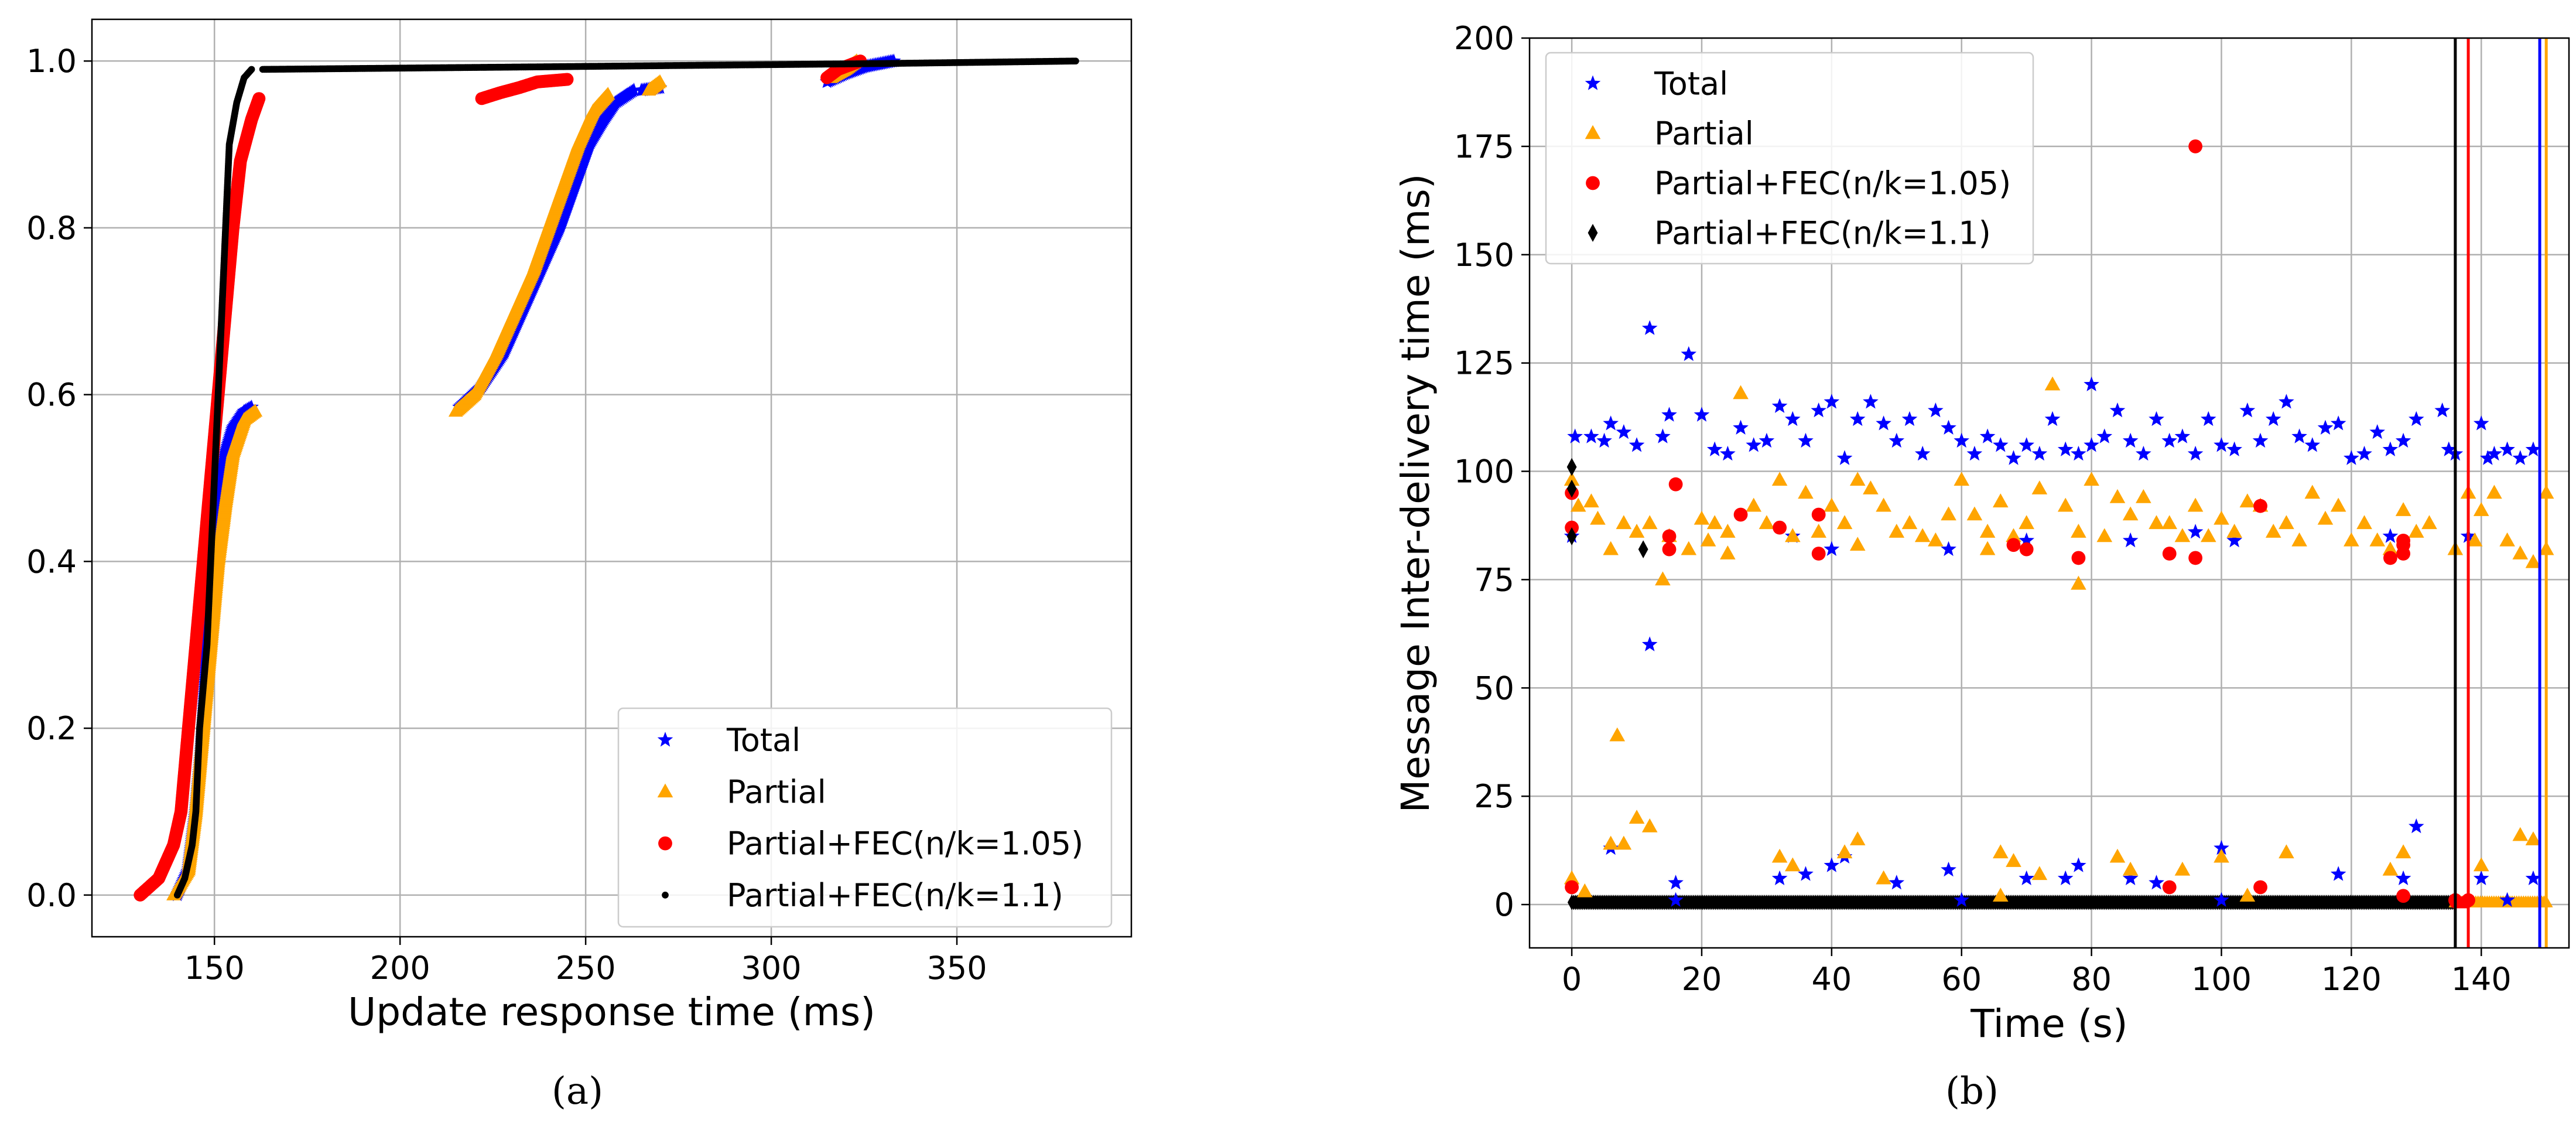 This screenshot has height=1133, width=2576. I want to click on chart-b-xlabel: Time (s), so click(2048, 1023).